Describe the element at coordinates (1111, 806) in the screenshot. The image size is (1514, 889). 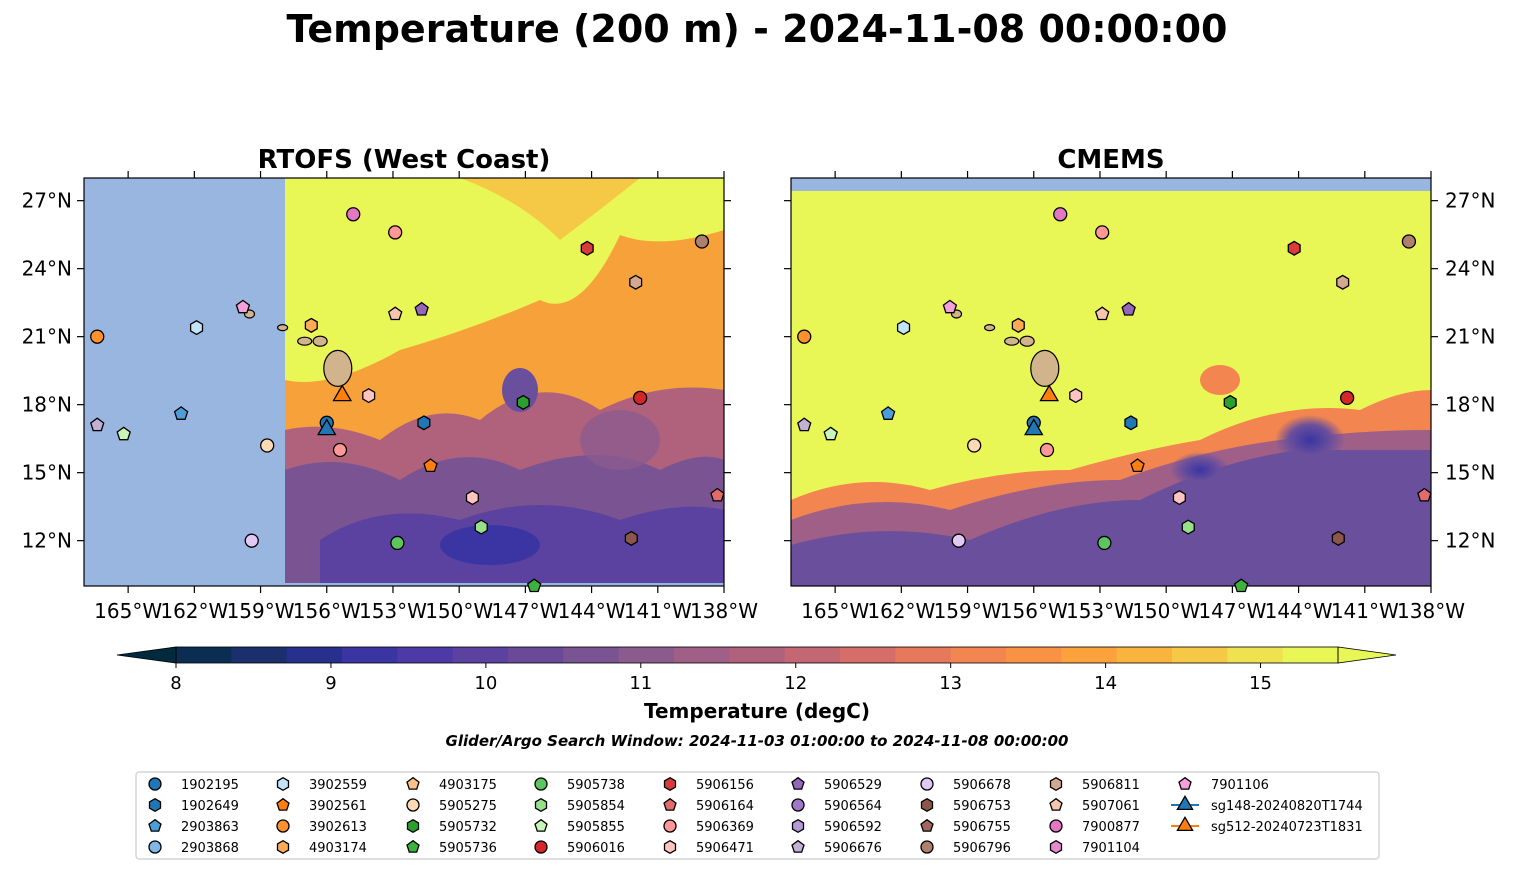
I see `legend-label: 5907061` at that location.